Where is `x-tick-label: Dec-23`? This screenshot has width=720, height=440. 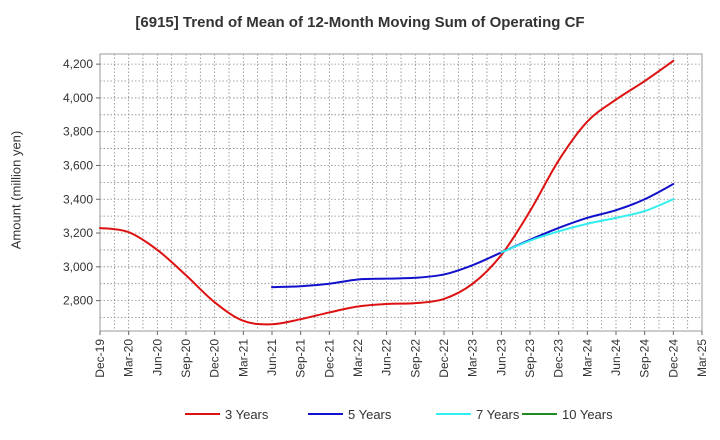
x-tick-label: Dec-23 is located at coordinates (559, 358).